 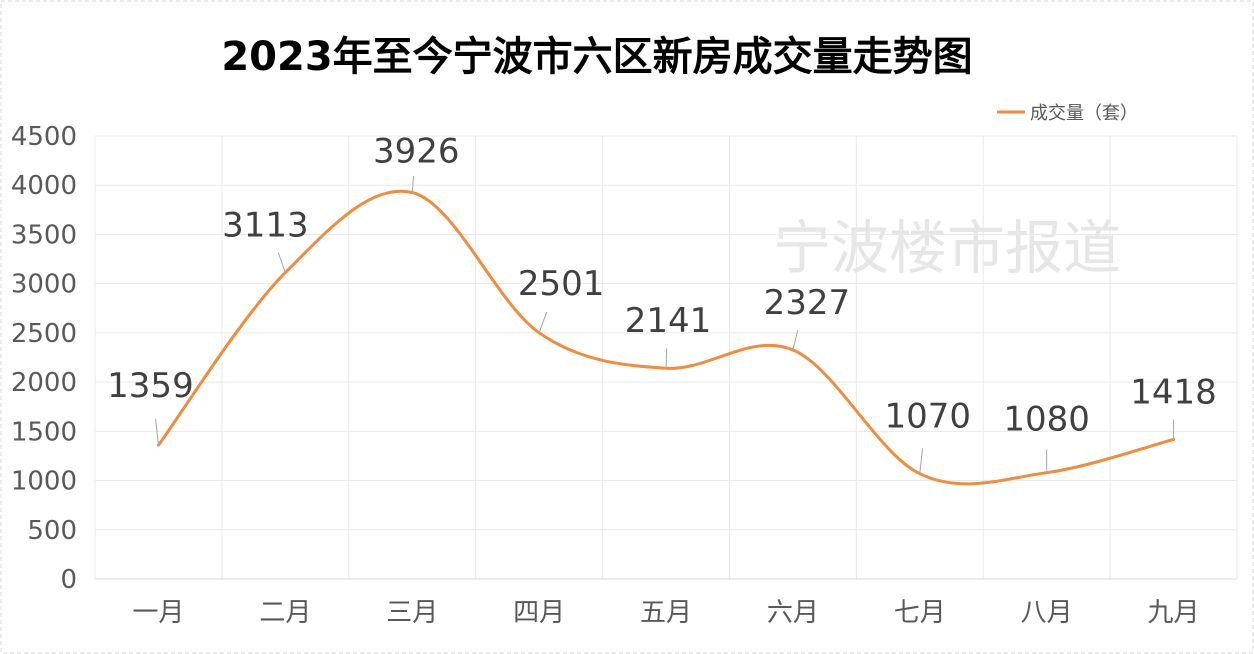 What do you see at coordinates (44, 334) in the screenshot?
I see `y-tick-label: 2500` at bounding box center [44, 334].